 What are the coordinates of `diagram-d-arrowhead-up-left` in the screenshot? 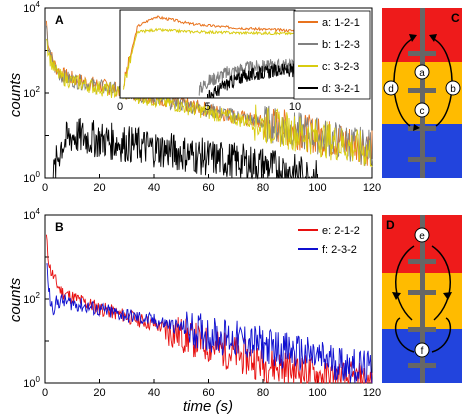 It's located at (396, 296).